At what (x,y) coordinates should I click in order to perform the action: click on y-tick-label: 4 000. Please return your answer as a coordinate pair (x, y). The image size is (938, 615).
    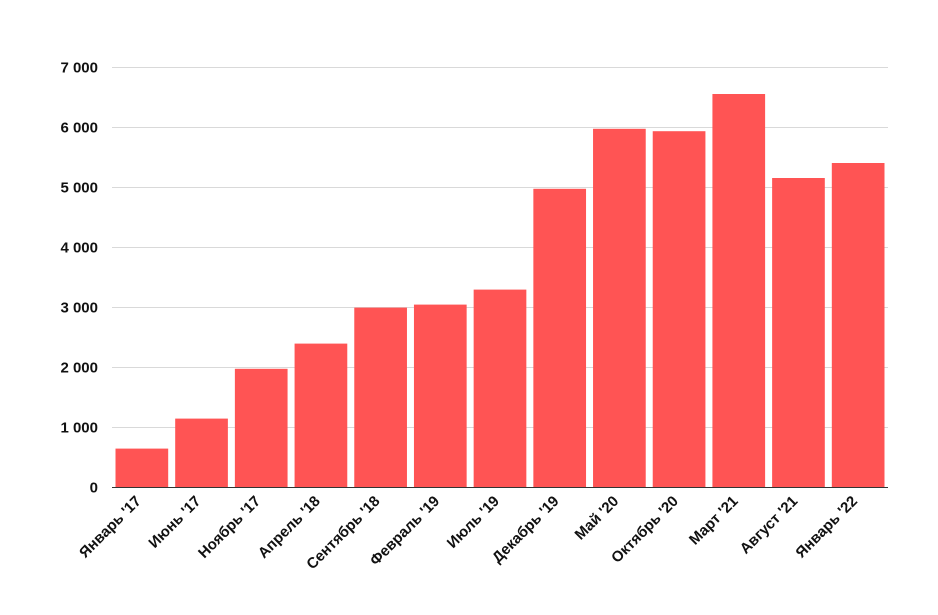
    Looking at the image, I should click on (79, 248).